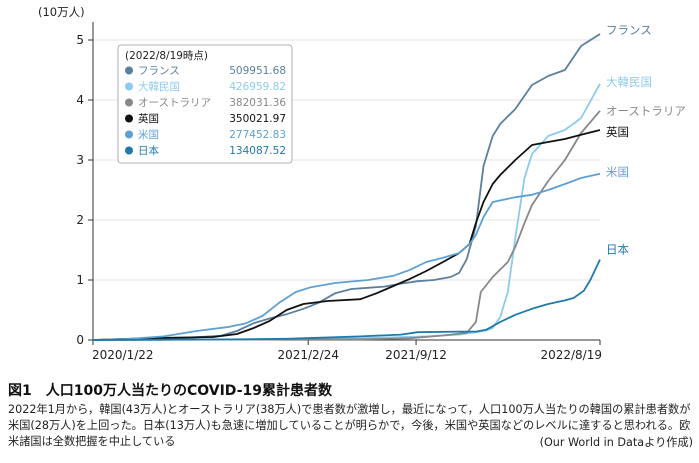 The height and width of the screenshot is (463, 699). I want to click on y-tick-label: 1, so click(80, 280).